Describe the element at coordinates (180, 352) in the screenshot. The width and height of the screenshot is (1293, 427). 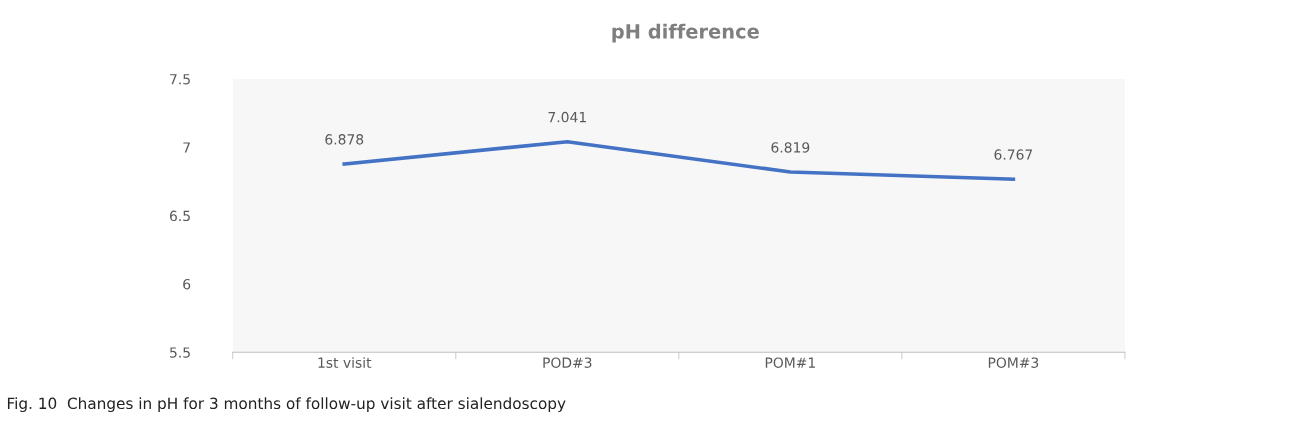
I see `text: 5.5` at that location.